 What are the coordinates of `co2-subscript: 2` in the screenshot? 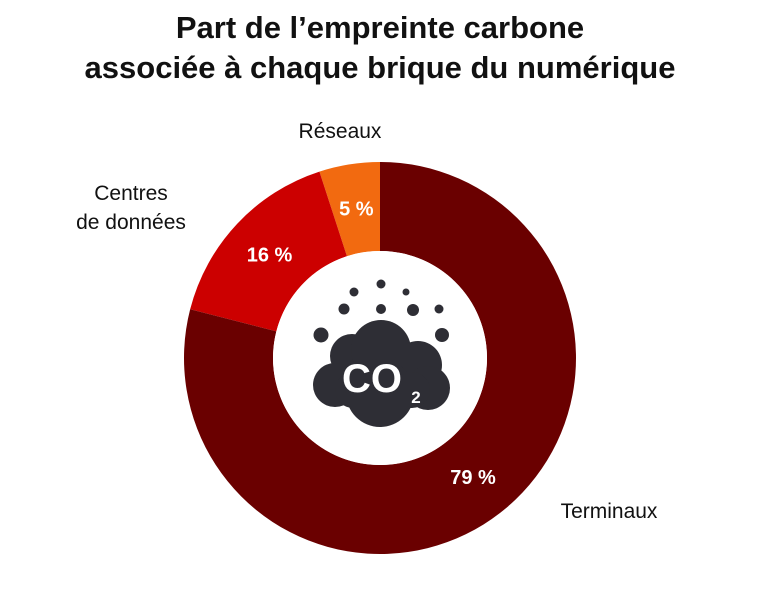 It's located at (415, 397).